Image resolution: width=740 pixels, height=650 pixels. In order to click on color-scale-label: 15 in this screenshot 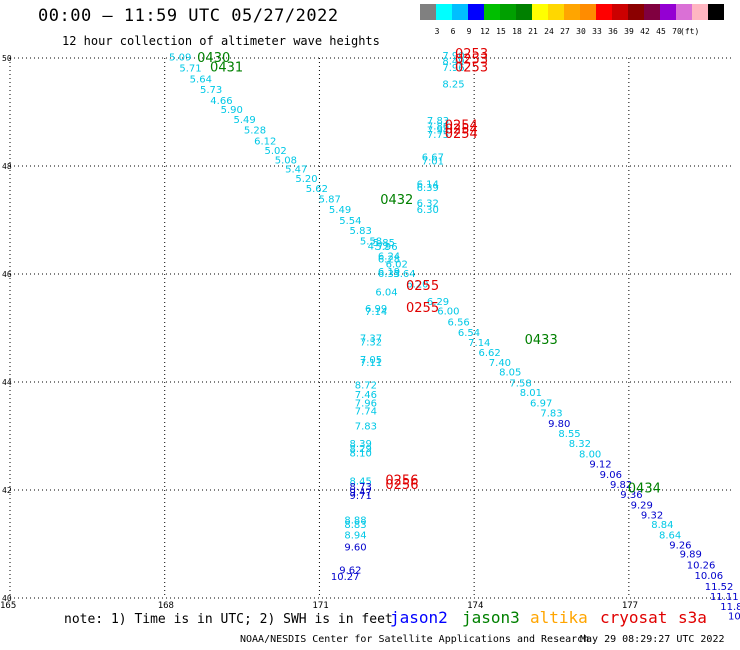, I will do `click(501, 31)`.